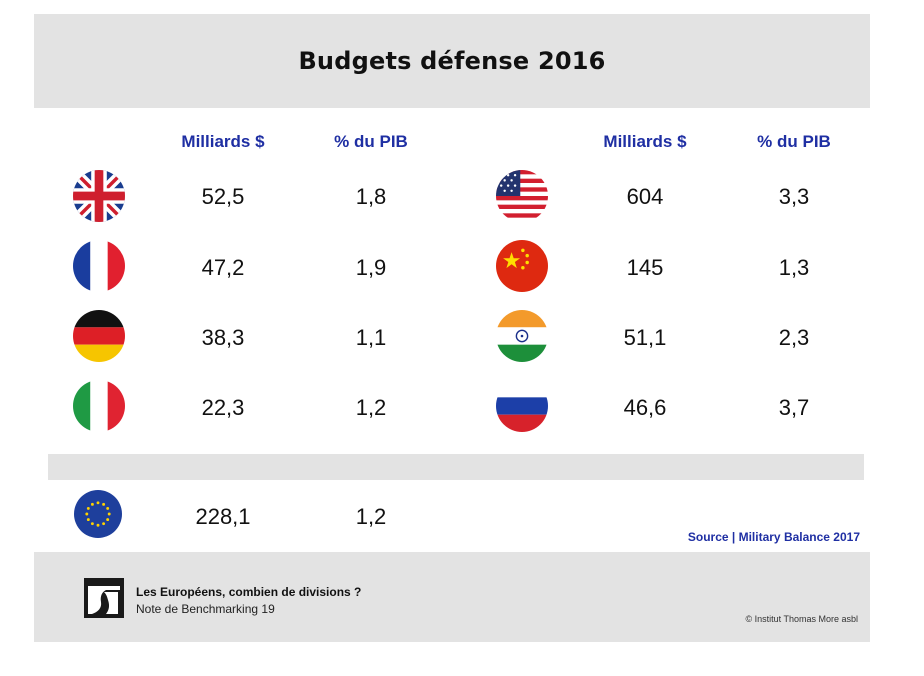 This screenshot has height=676, width=924. Describe the element at coordinates (645, 196) in the screenshot. I see `usa-billions: 604` at that location.